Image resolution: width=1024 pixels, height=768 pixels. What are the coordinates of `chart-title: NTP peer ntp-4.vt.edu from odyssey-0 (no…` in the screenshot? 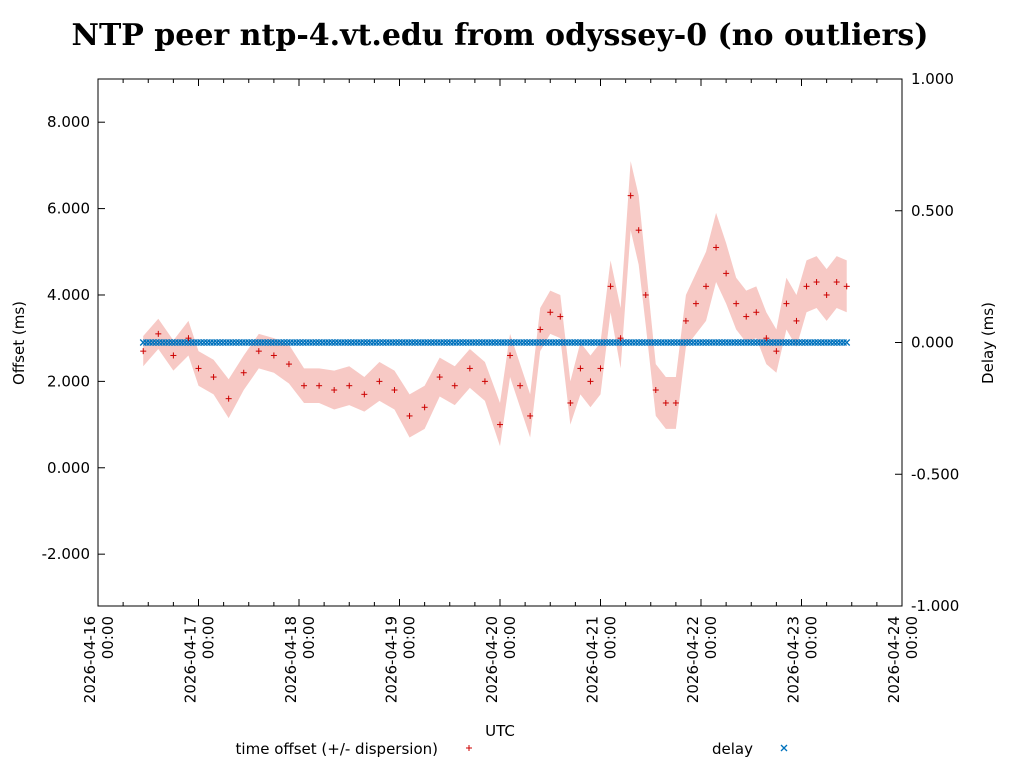 It's located at (500, 35).